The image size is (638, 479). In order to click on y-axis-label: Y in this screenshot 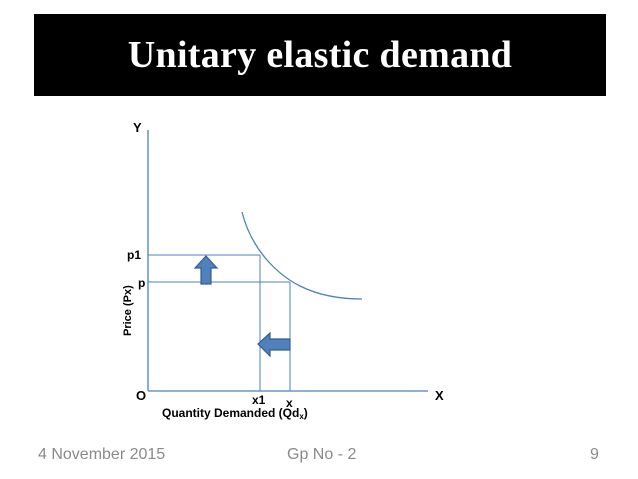, I will do `click(137, 127)`.